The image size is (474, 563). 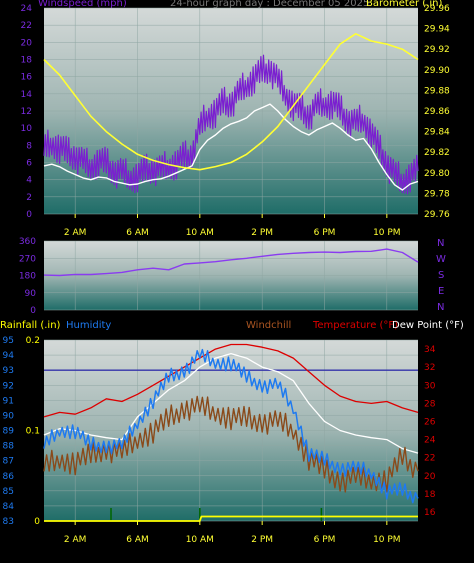 What do you see at coordinates (8, 401) in the screenshot?
I see `humidity-left-tick-8: 91` at bounding box center [8, 401].